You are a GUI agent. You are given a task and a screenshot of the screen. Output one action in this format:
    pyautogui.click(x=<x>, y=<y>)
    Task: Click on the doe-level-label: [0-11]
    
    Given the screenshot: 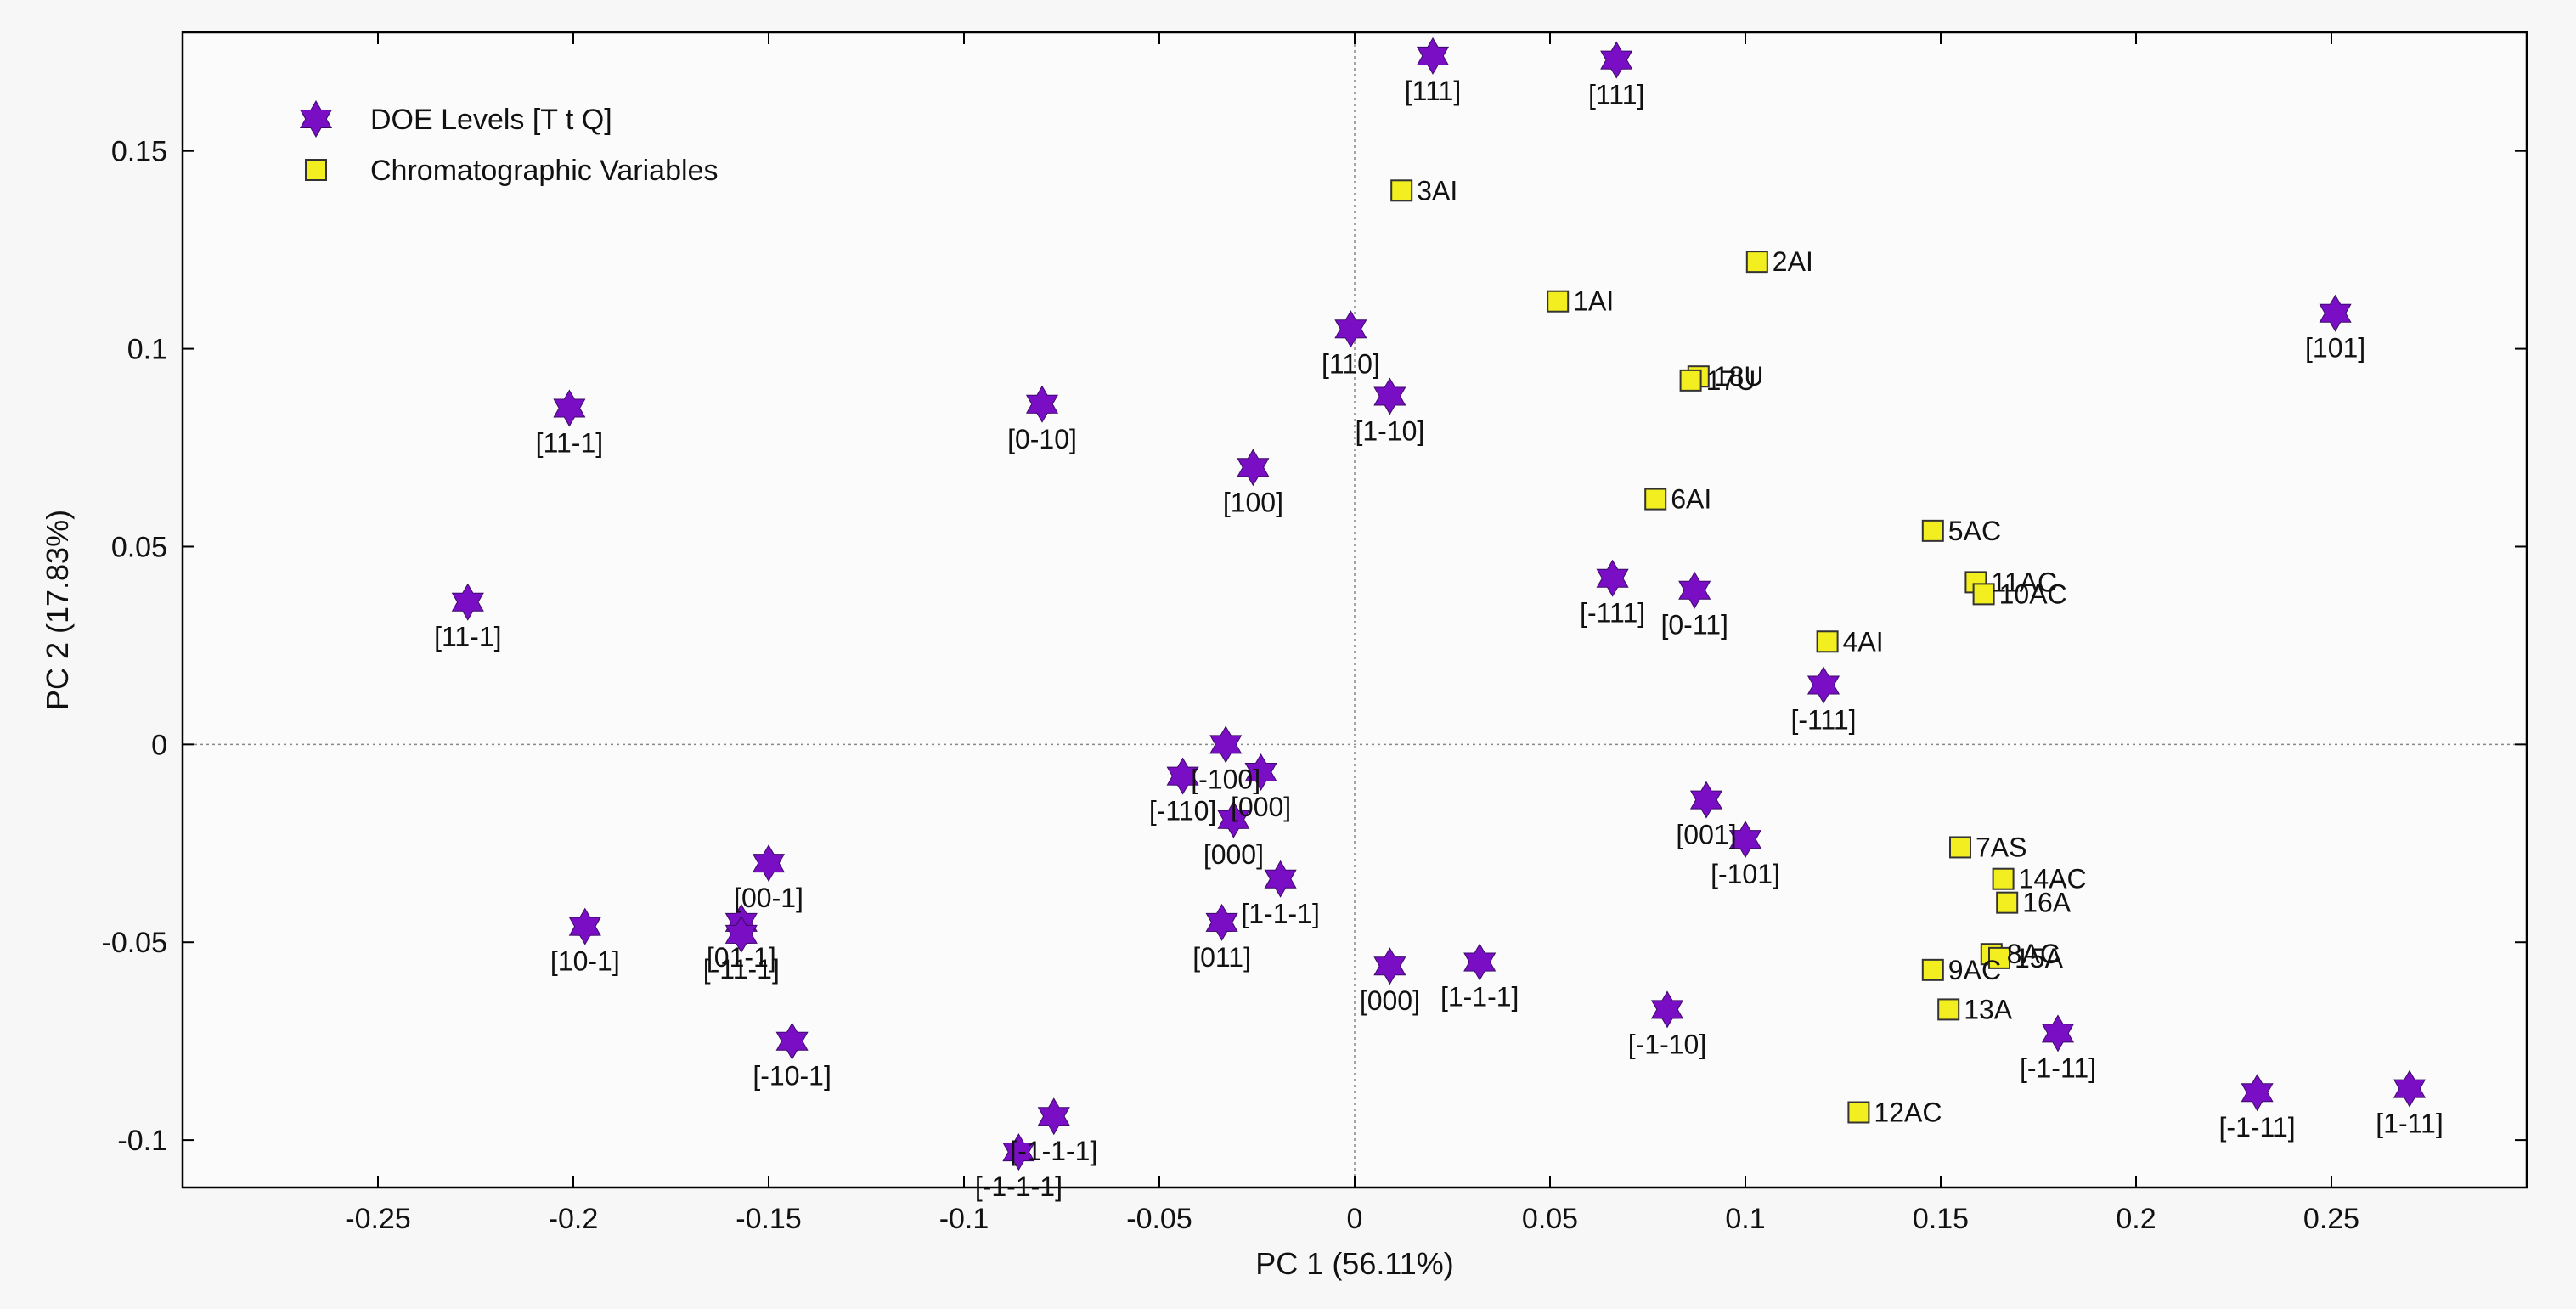 What is the action you would take?
    pyautogui.click(x=1694, y=625)
    